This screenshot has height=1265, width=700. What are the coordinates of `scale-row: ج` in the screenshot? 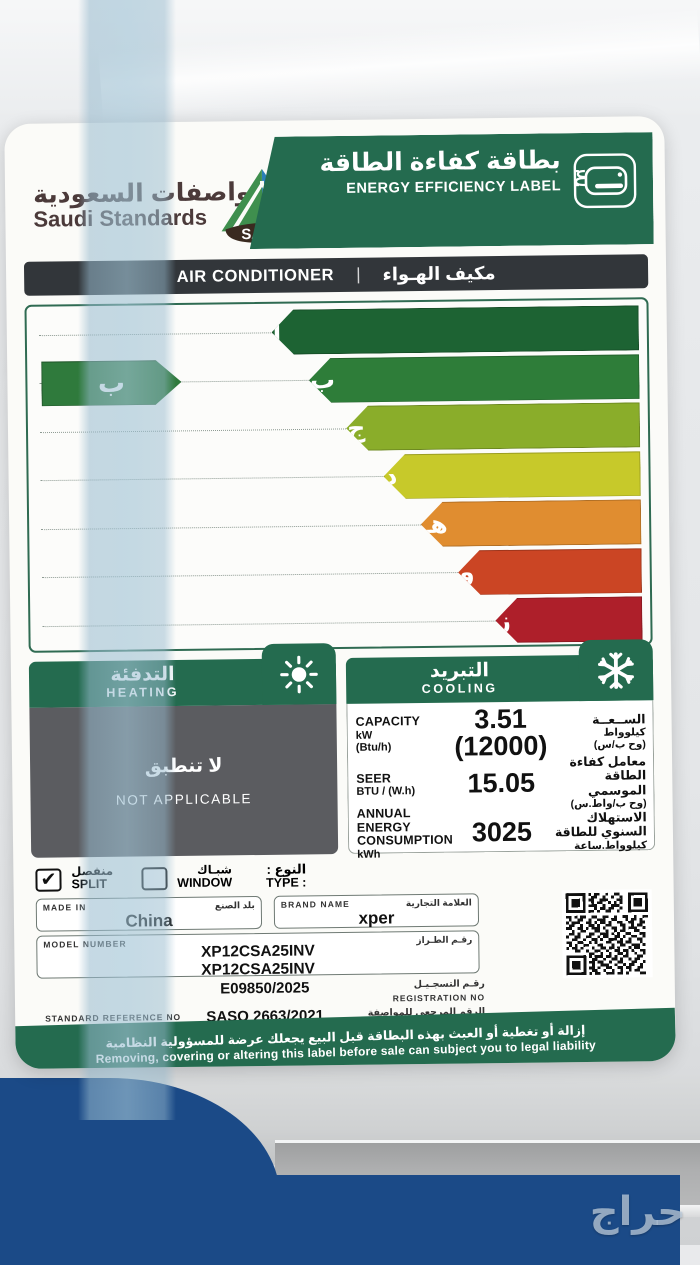 It's located at (338, 428).